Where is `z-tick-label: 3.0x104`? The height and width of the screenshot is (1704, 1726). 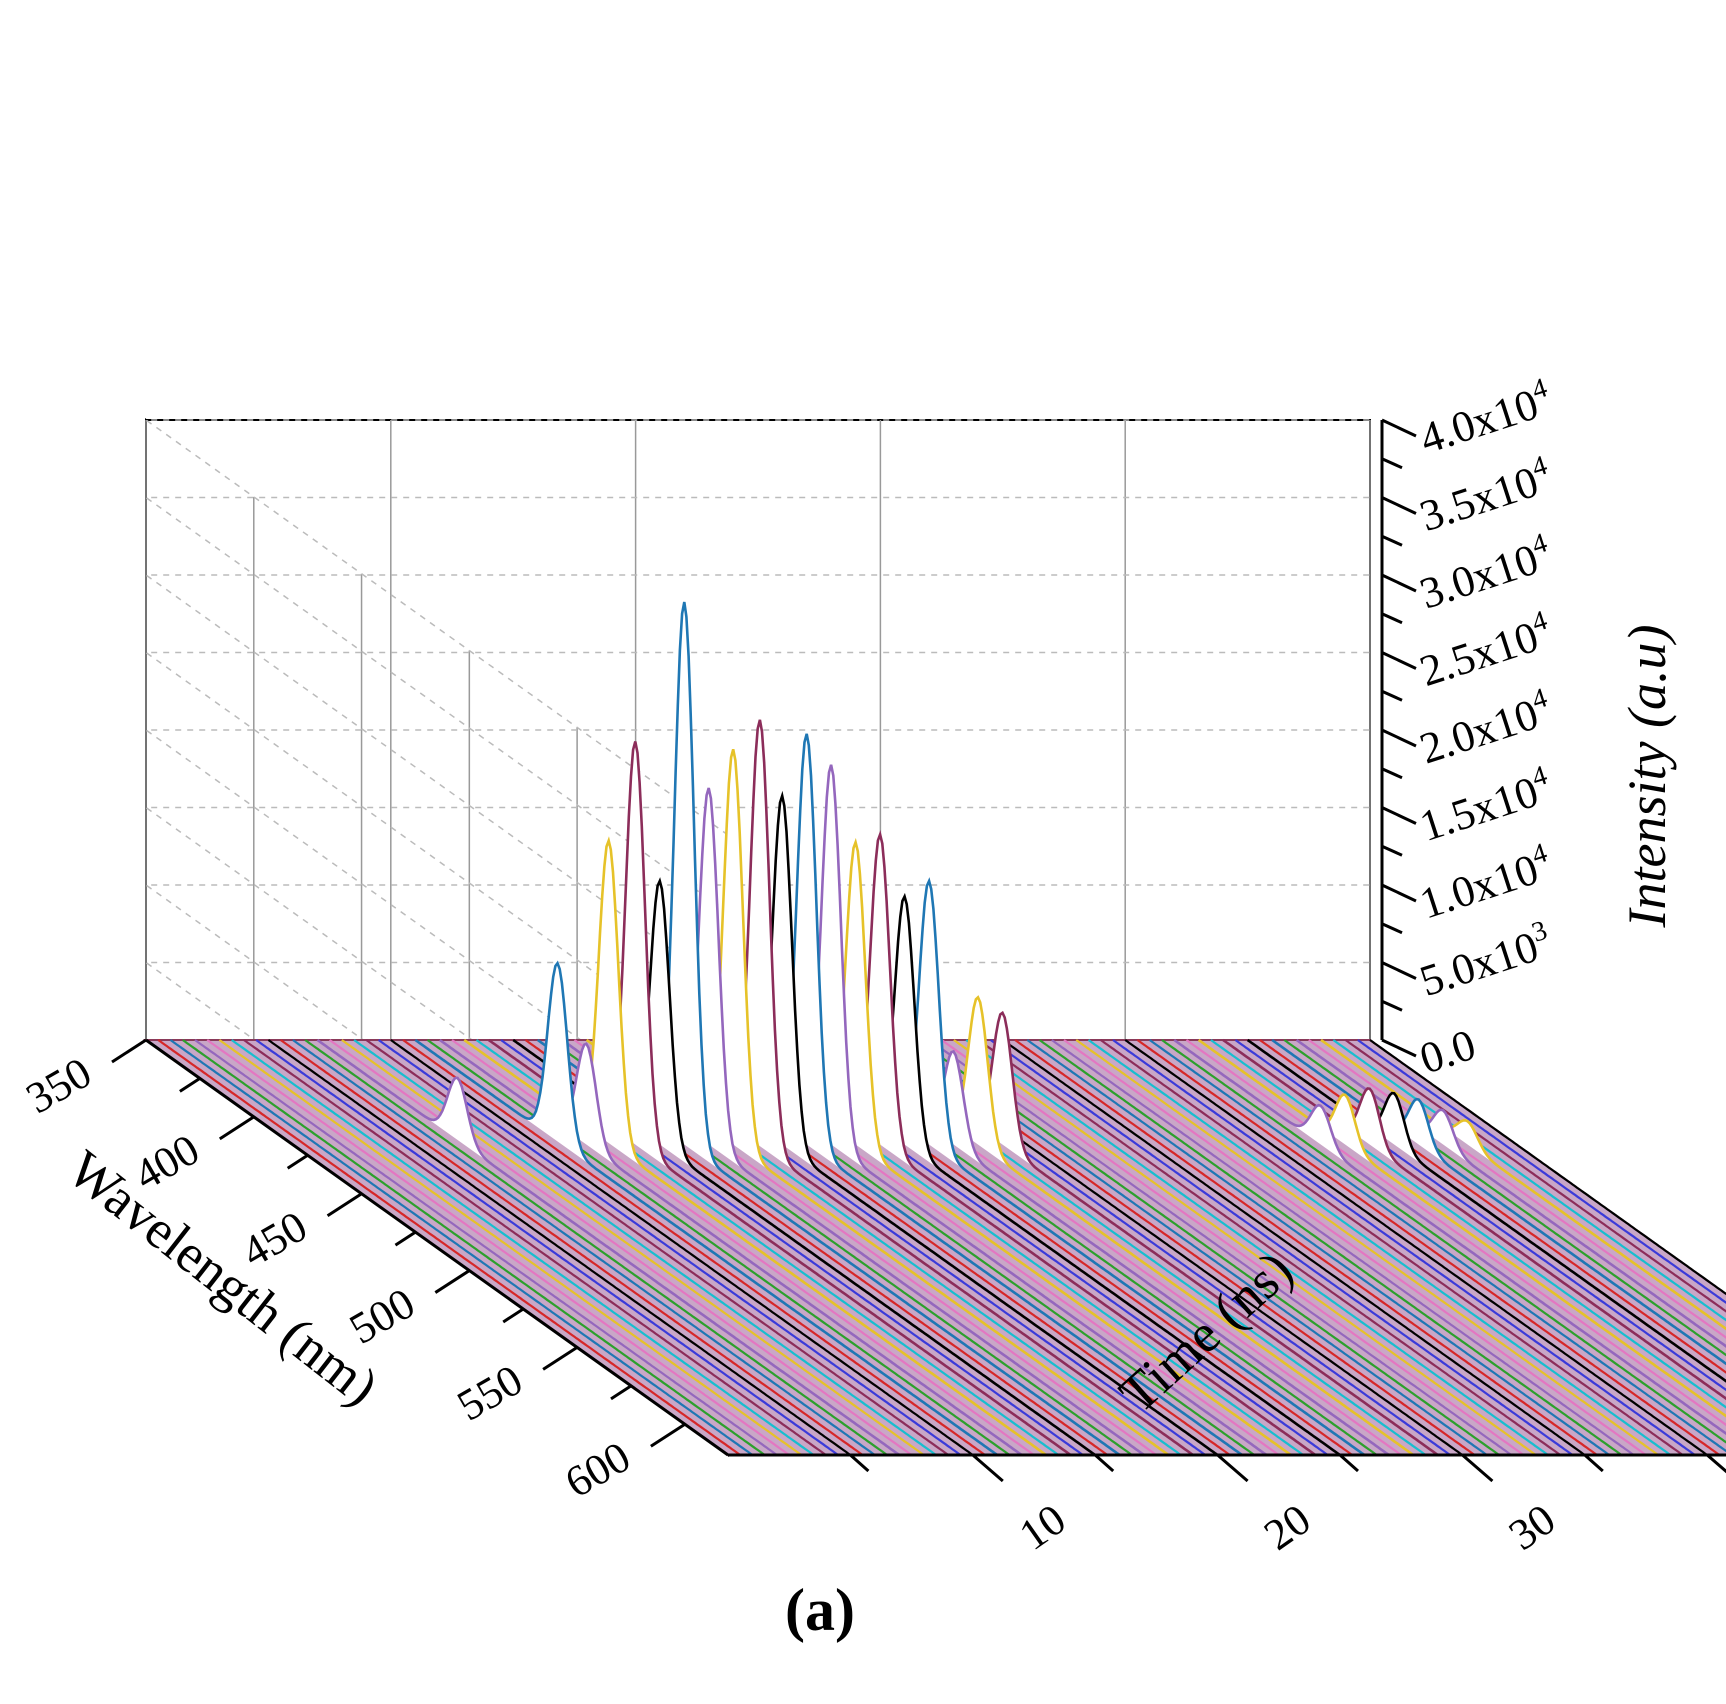 z-tick-label: 3.0x104 is located at coordinates (1485, 572).